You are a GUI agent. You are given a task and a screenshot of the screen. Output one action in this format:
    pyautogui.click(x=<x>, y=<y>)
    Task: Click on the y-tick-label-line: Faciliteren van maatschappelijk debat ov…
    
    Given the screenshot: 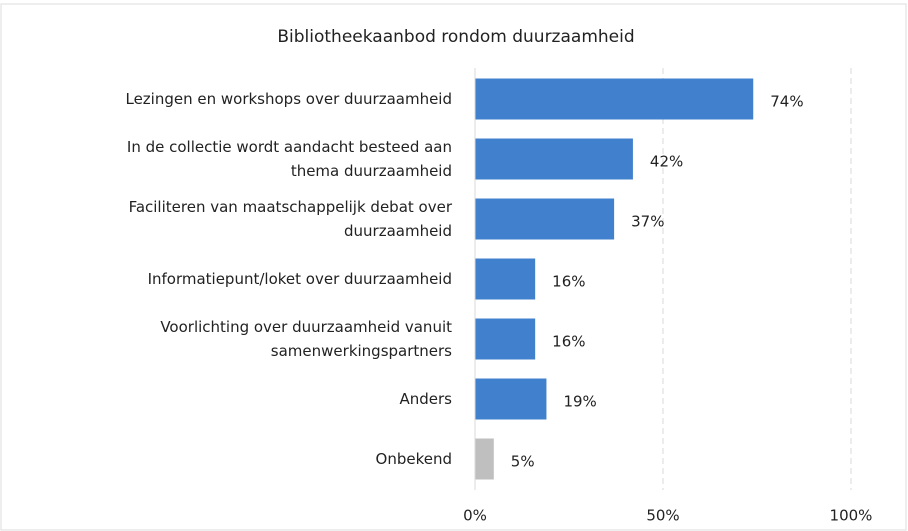 What is the action you would take?
    pyautogui.click(x=291, y=207)
    